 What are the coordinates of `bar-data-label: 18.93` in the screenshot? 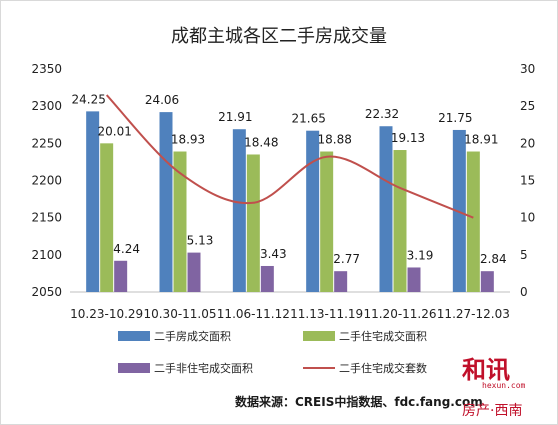 It's located at (188, 140).